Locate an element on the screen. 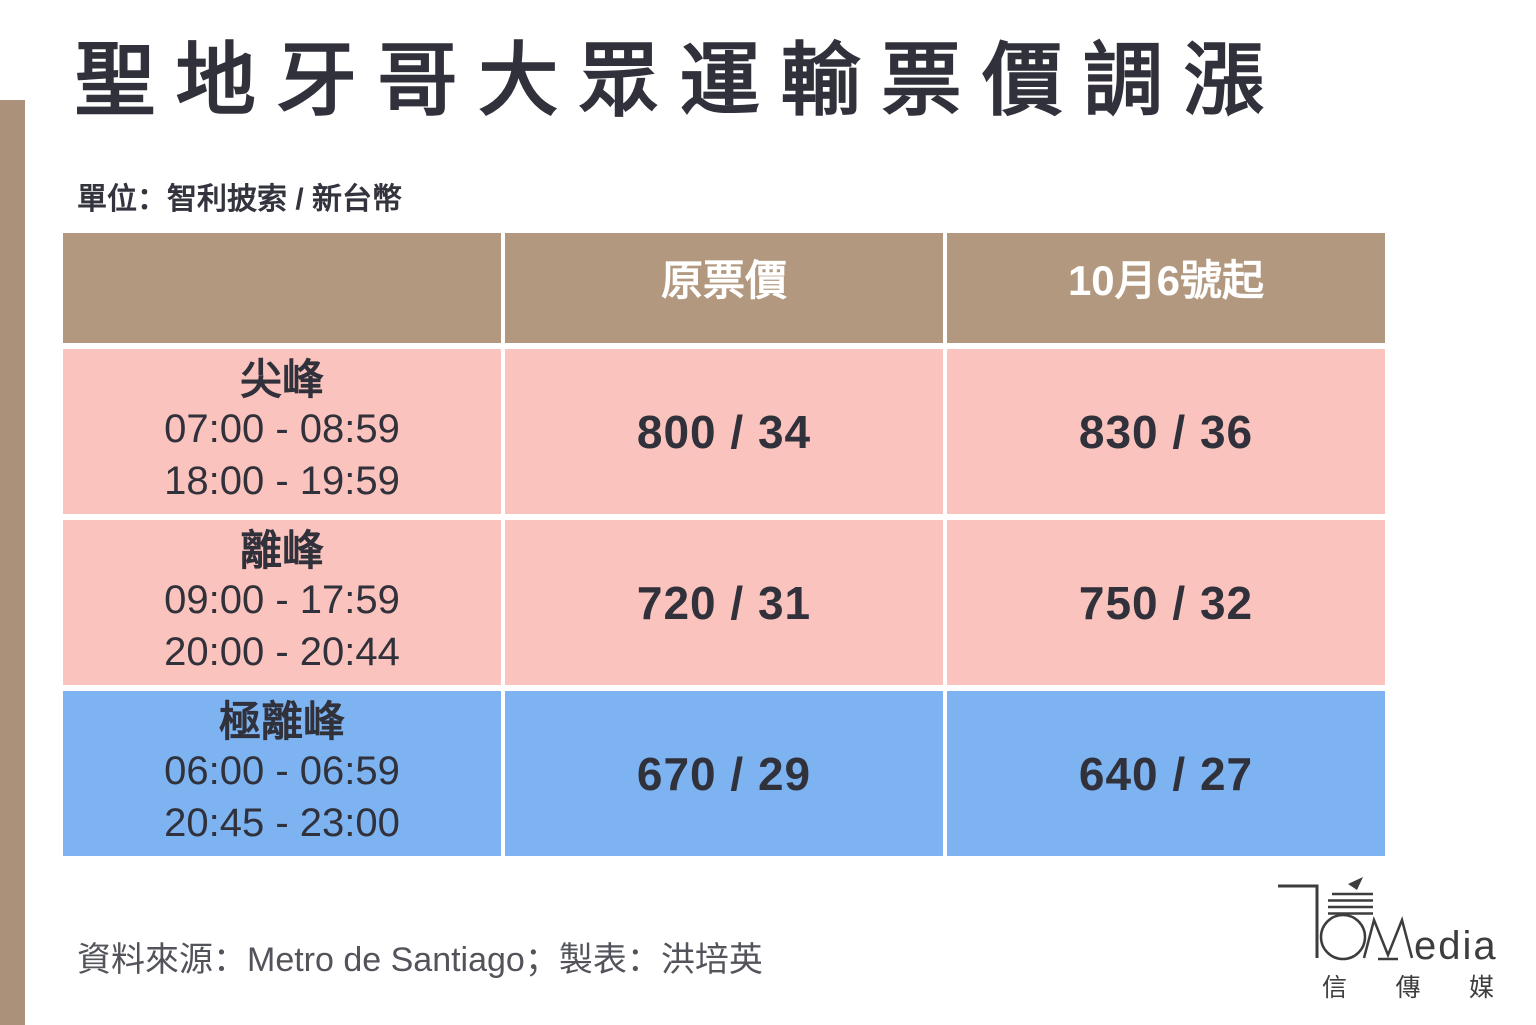 The height and width of the screenshot is (1025, 1536). logo-cn-char: 傳 is located at coordinates (1408, 988).